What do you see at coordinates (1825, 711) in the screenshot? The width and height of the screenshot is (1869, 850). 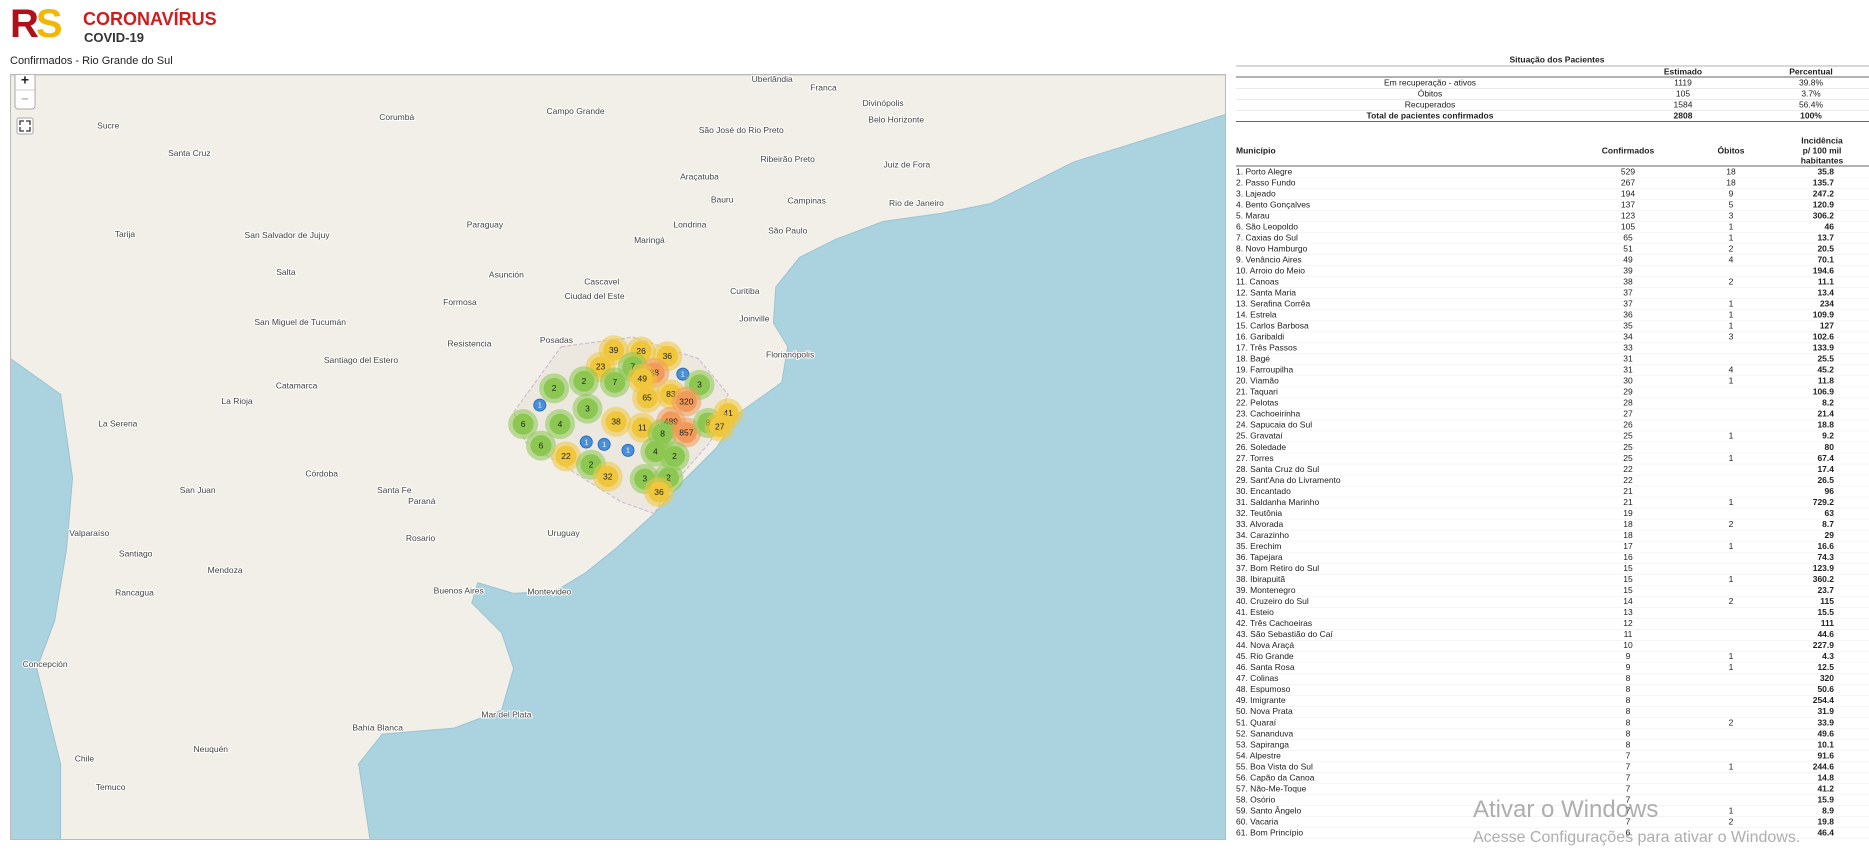 I see `incidence: 31.9` at bounding box center [1825, 711].